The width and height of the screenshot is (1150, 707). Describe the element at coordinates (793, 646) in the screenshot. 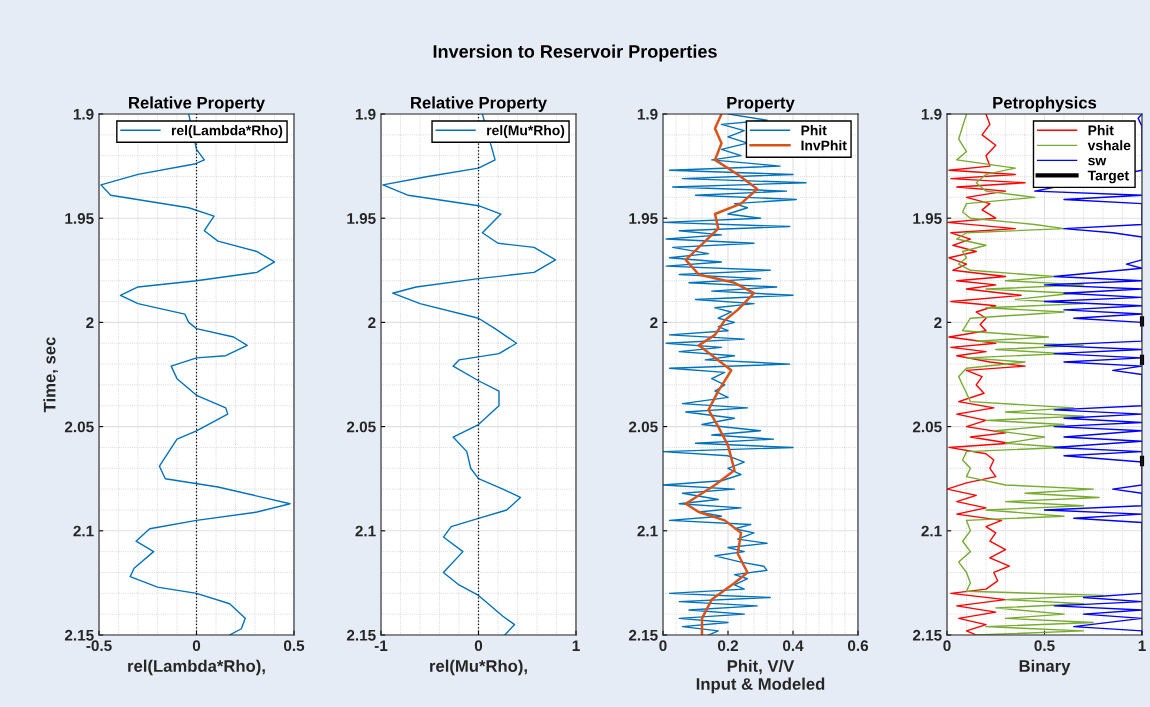

I see `x-tick-label: 0.4` at that location.